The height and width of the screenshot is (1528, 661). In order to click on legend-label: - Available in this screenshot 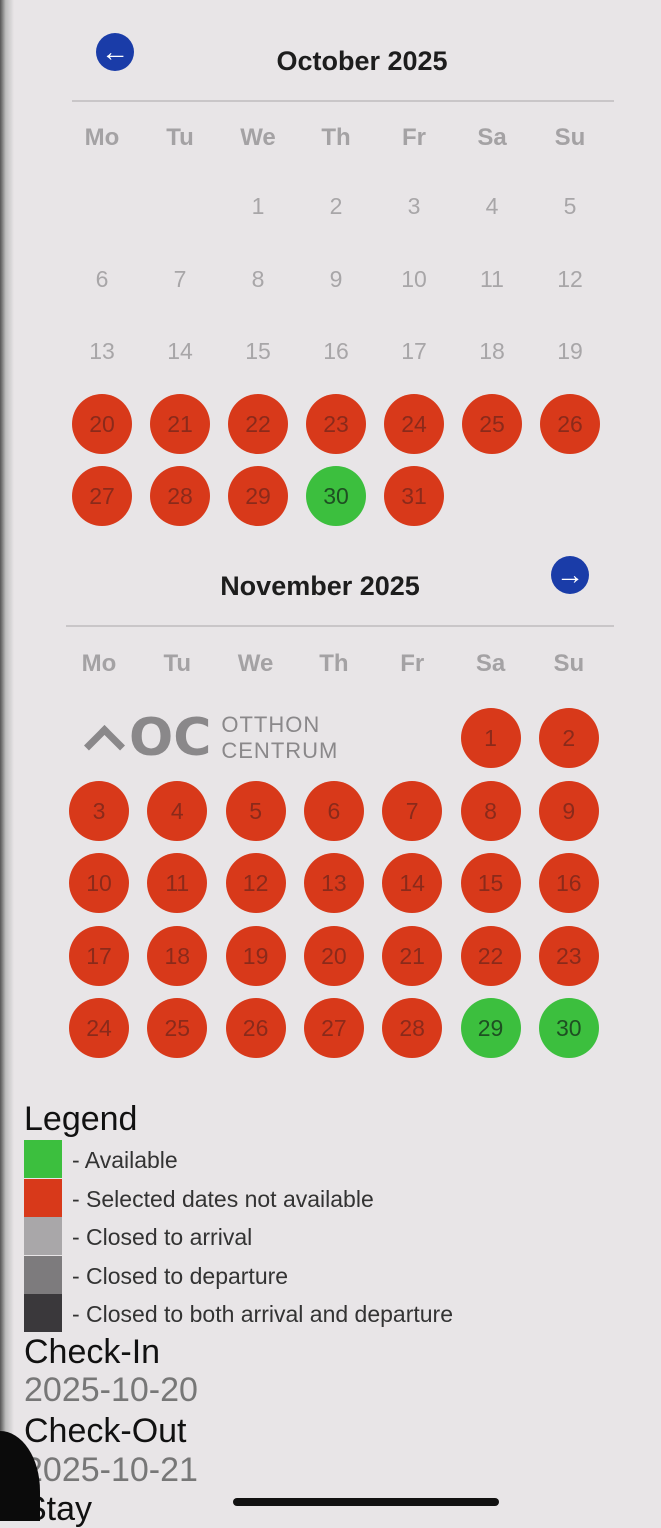, I will do `click(125, 1160)`.